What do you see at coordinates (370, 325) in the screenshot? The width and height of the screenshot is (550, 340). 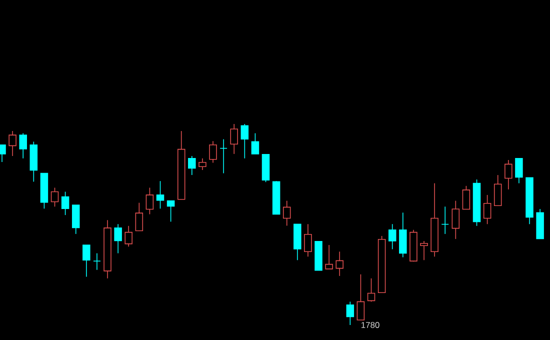 I see `annotation: 1780` at bounding box center [370, 325].